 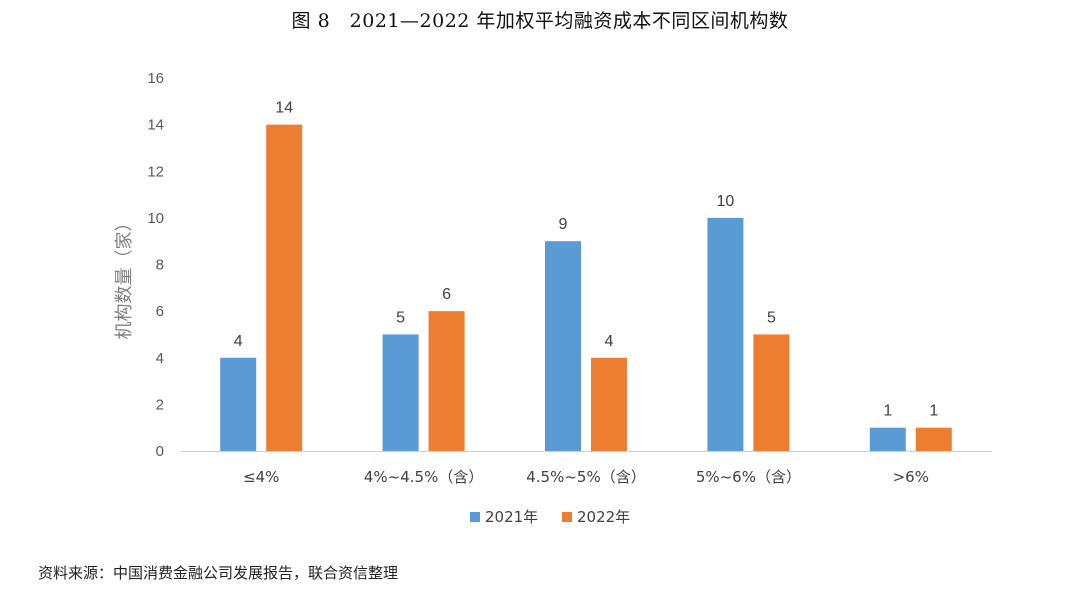 I want to click on category-labels: ≤4% 4%~4.5%（含） 4.5%~5%（含） 5%~6%（含） >6%, so click(x=586, y=477).